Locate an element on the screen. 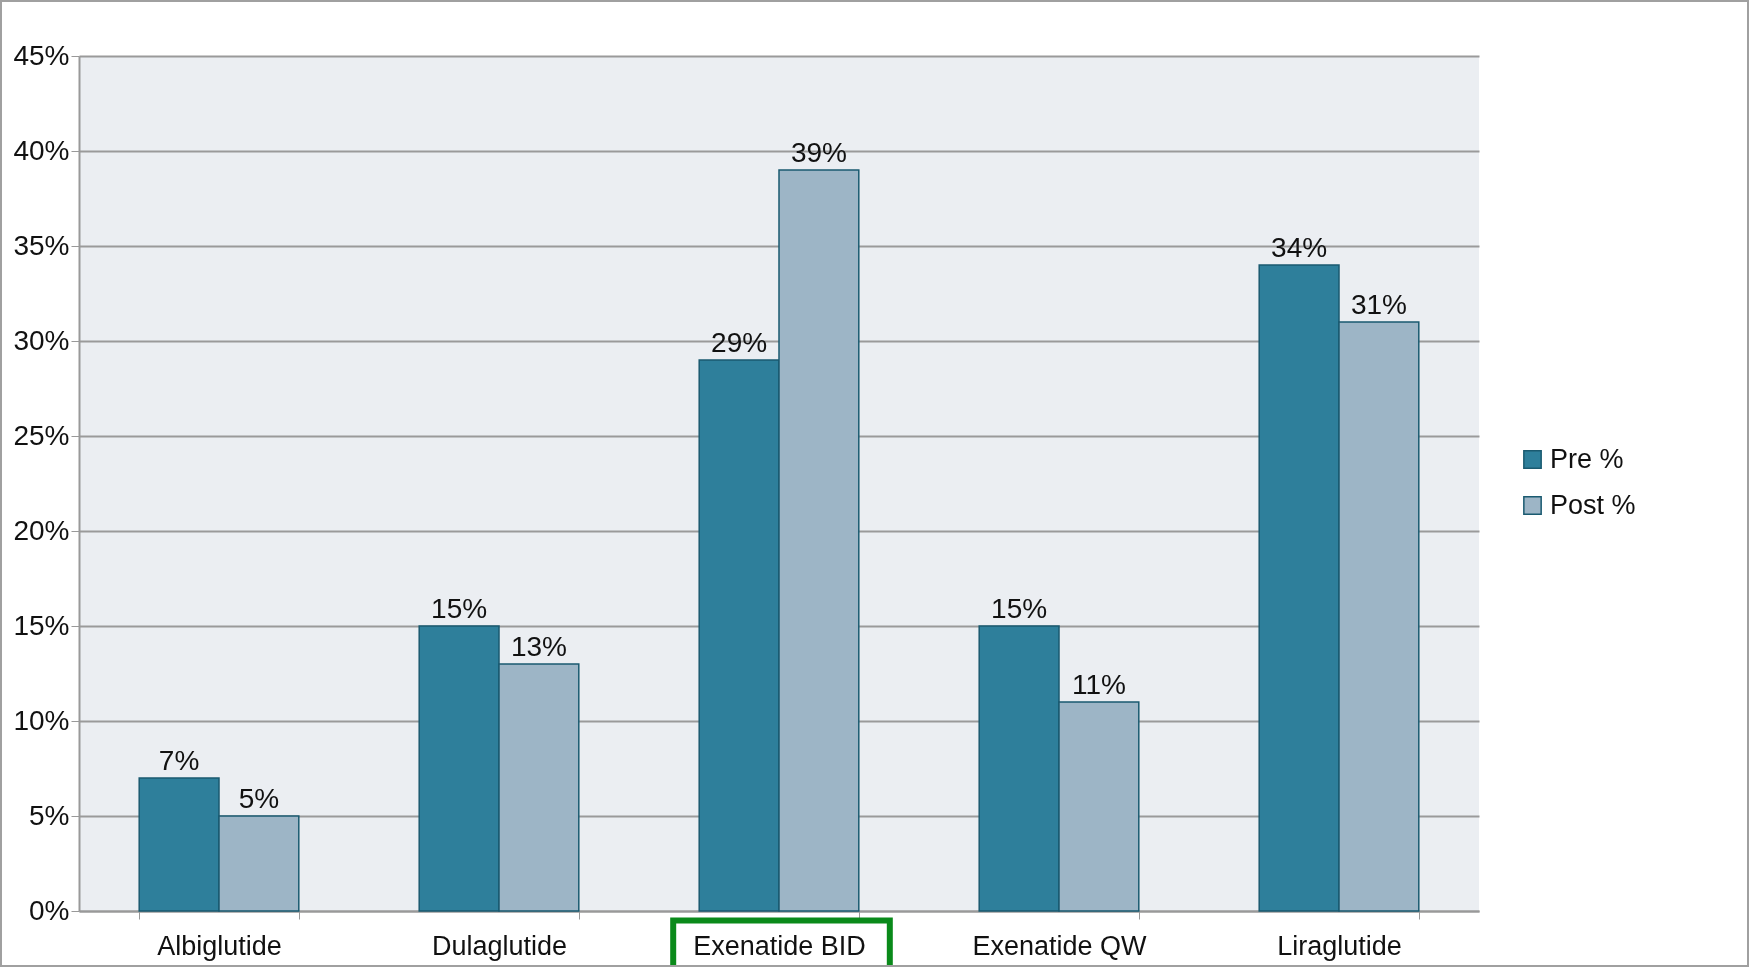 Image resolution: width=1749 pixels, height=967 pixels. y-tick-label: 35% is located at coordinates (41, 245).